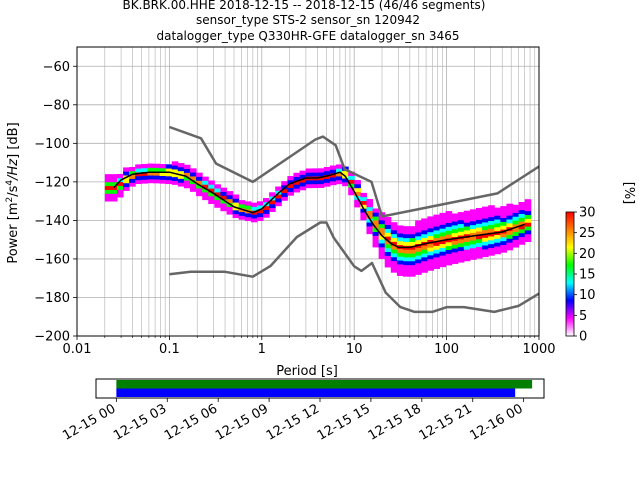  Describe the element at coordinates (89, 422) in the screenshot. I see `timeline-tick-label: 12-15 00` at that location.